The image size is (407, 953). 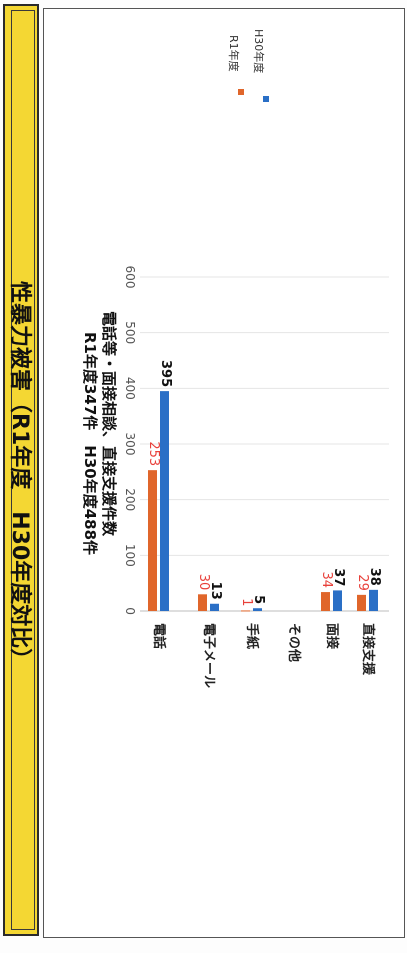 What do you see at coordinates (246, 602) in the screenshot?
I see `data-label: 1` at bounding box center [246, 602].